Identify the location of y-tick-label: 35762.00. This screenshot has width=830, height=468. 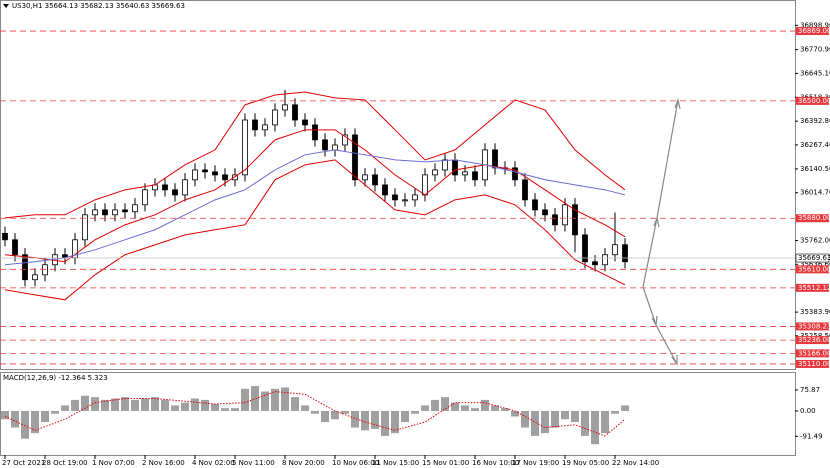
(815, 241).